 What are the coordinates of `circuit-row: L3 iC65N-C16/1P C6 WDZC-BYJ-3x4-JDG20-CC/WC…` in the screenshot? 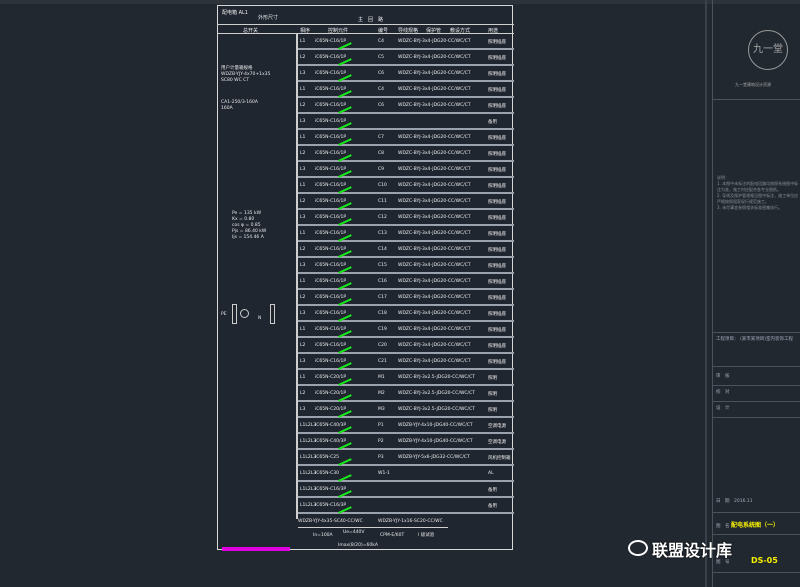 It's located at (406, 74).